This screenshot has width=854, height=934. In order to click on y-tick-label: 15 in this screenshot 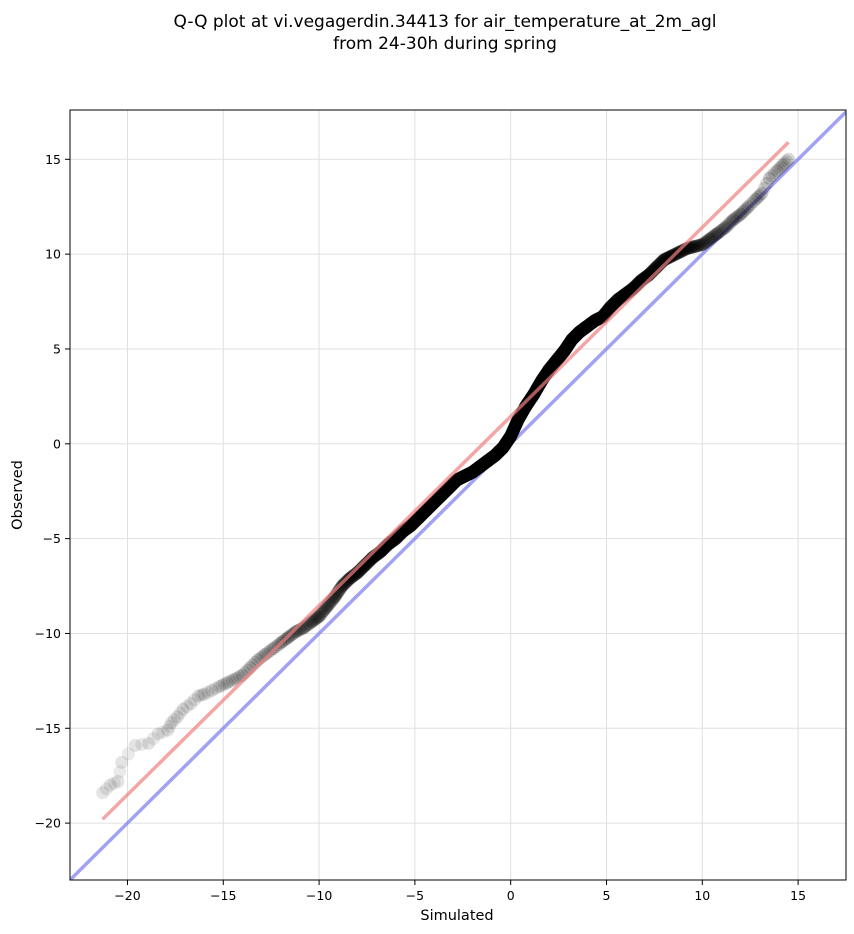, I will do `click(53, 159)`.